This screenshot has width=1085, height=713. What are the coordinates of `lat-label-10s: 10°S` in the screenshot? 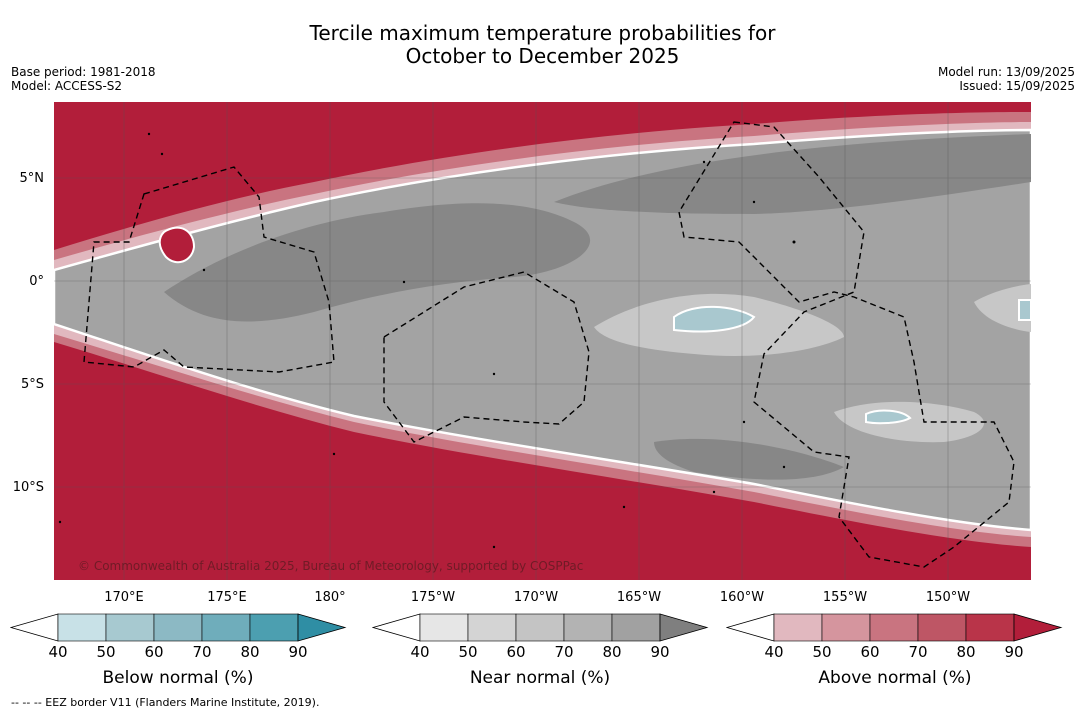 It's located at (28, 487).